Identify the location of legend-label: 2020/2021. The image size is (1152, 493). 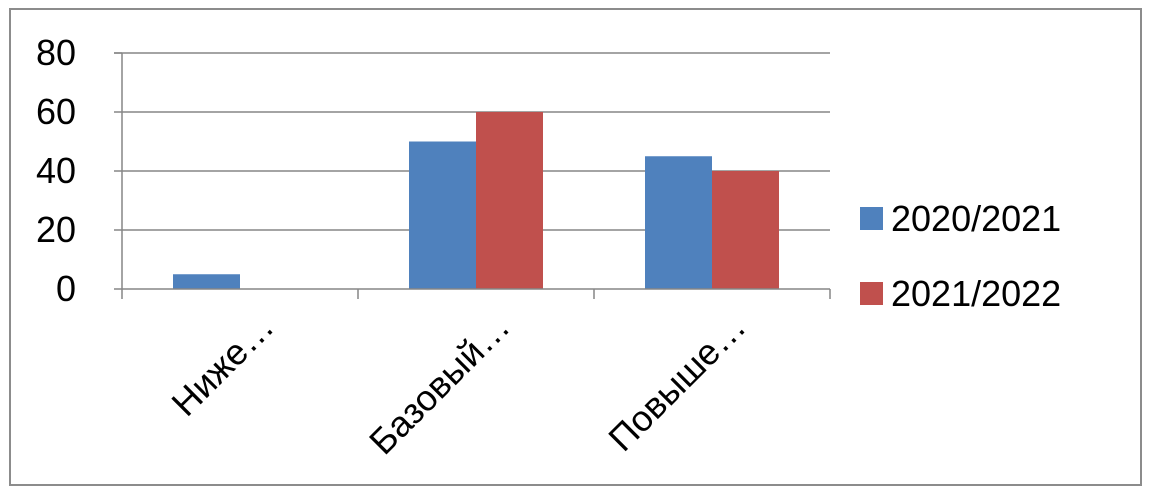
(976, 218).